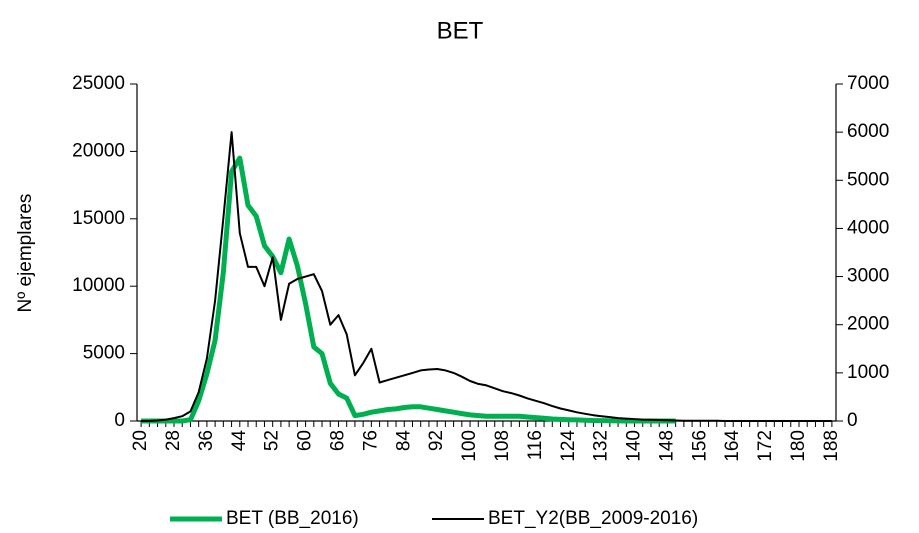 The image size is (919, 533). Describe the element at coordinates (436, 440) in the screenshot. I see `x-tick-label: 92` at that location.